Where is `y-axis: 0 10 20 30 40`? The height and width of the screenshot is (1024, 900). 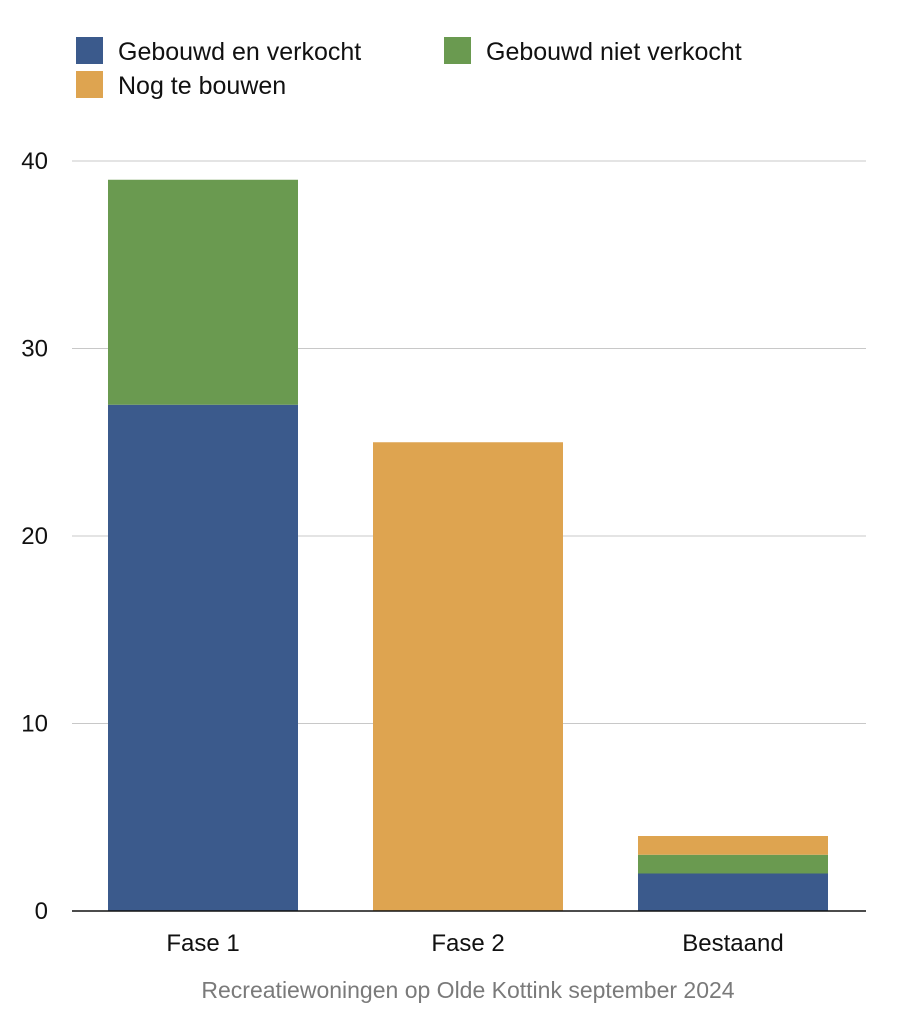 y-axis: 0 10 20 30 40 is located at coordinates (34, 536).